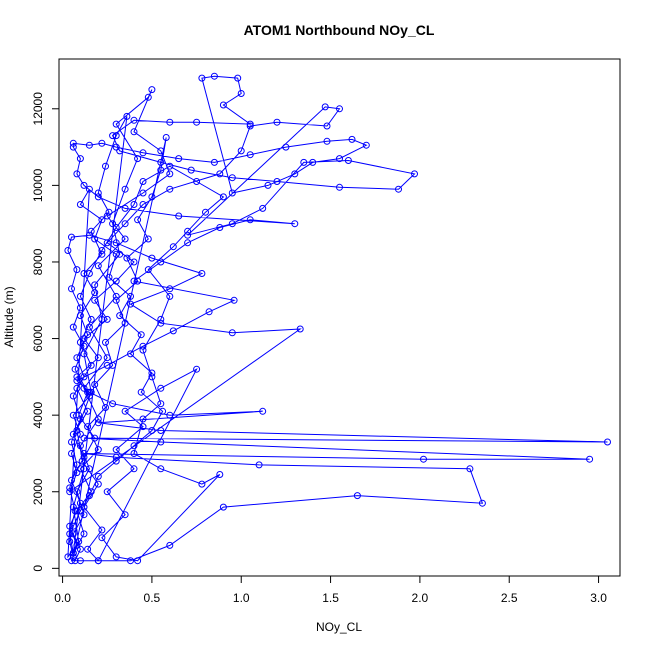  Describe the element at coordinates (62, 598) in the screenshot. I see `x-tick-label: 0.0` at that location.